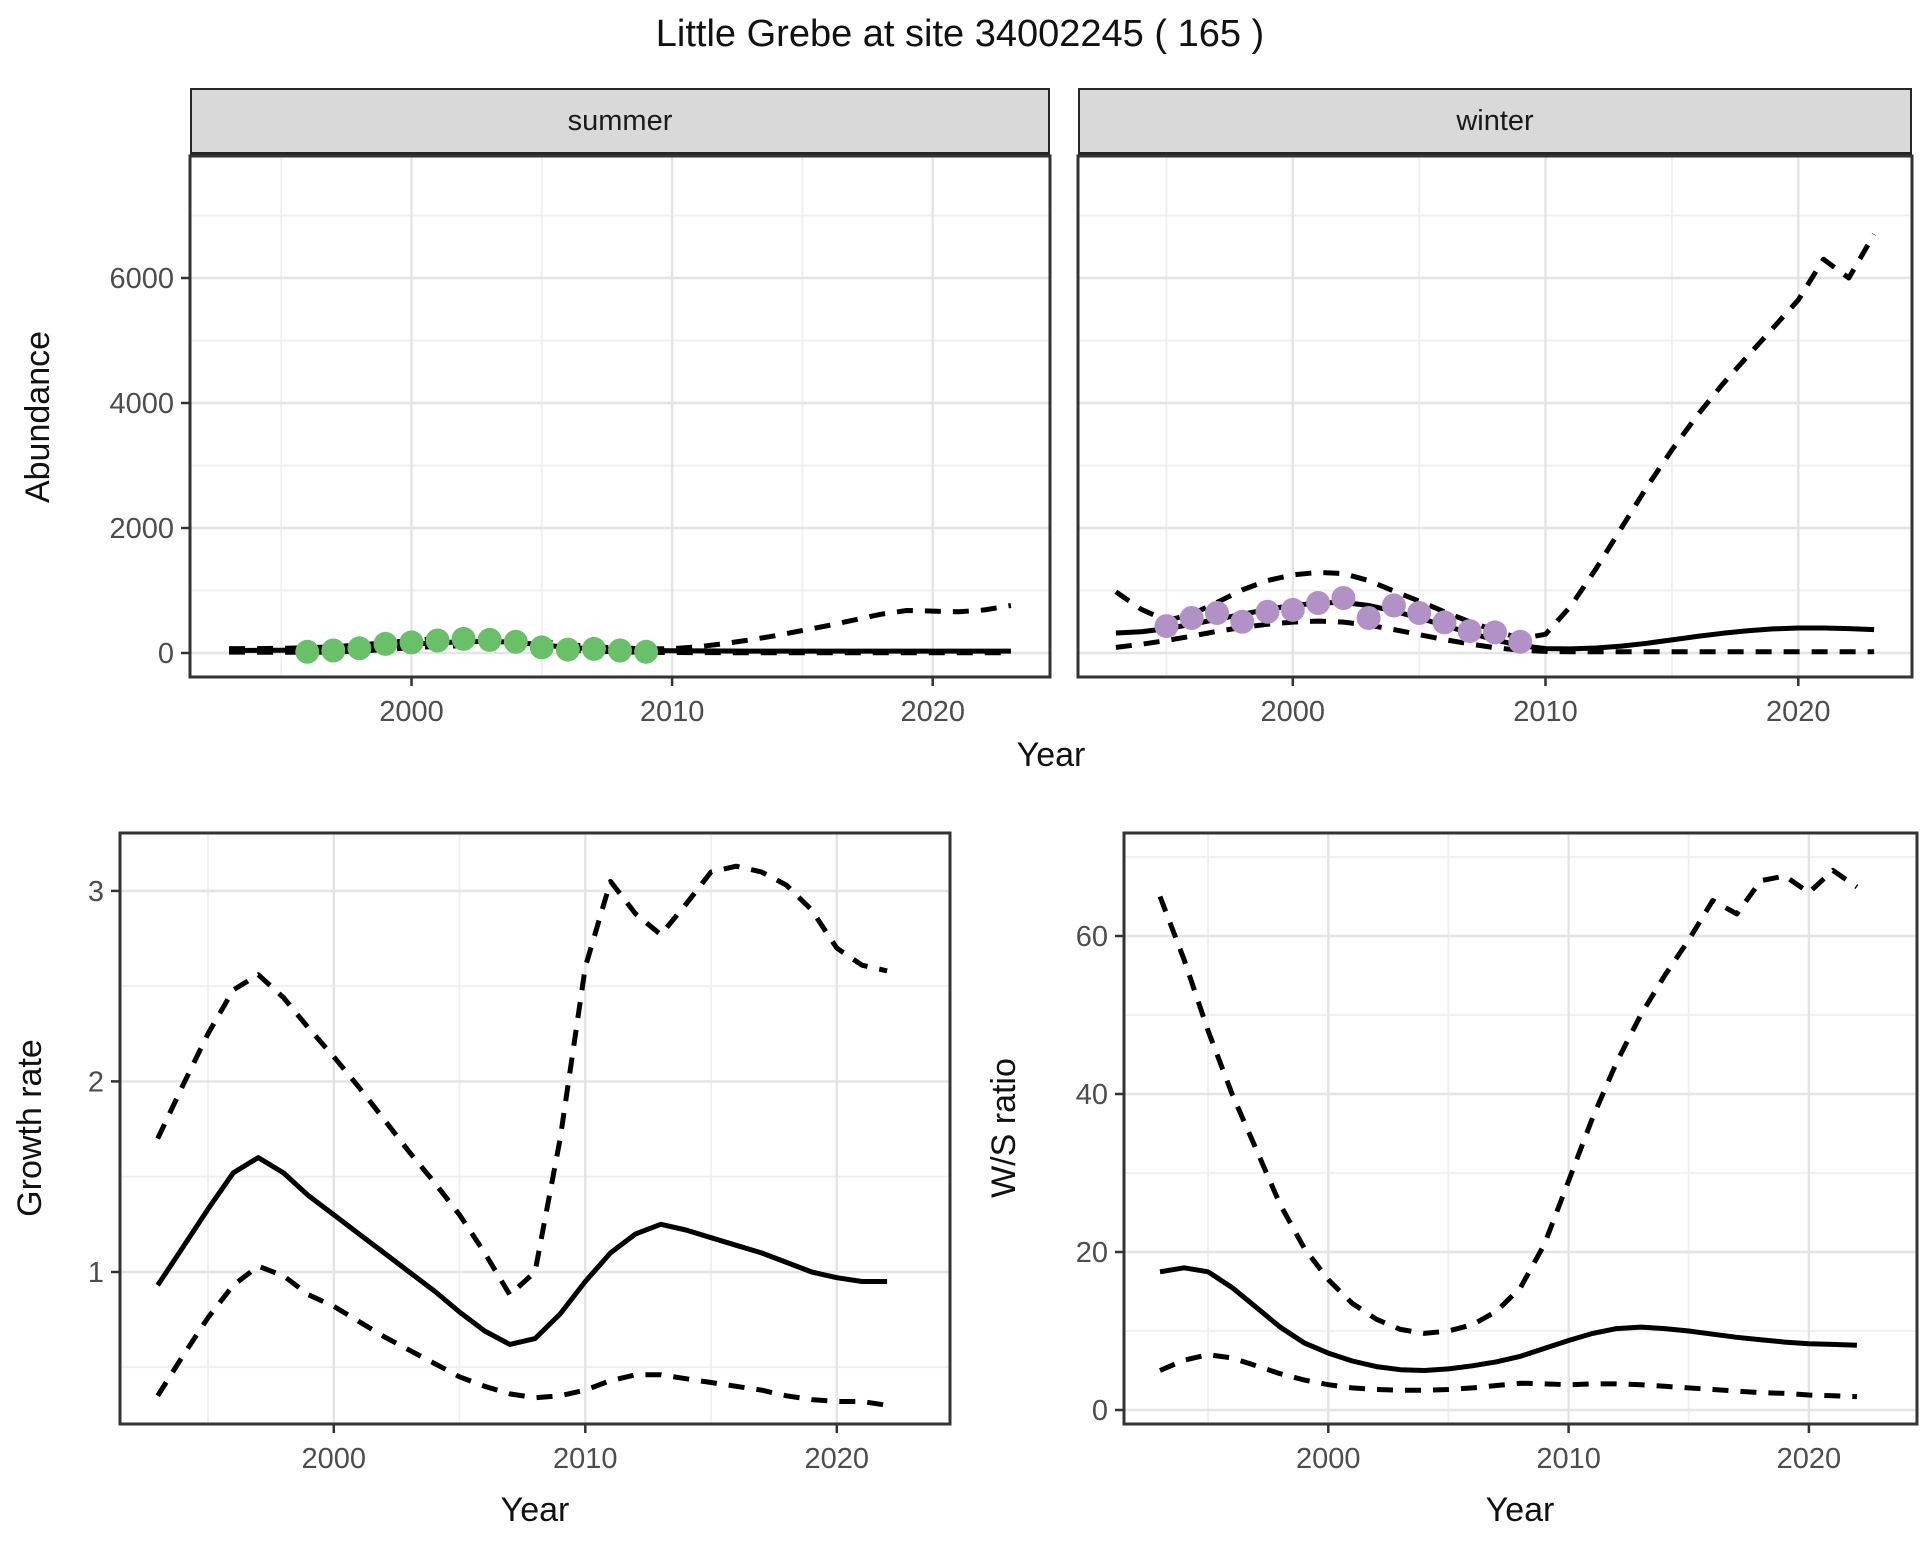 This screenshot has height=1560, width=1920. What do you see at coordinates (521, 1080) in the screenshot?
I see `growth-rate-ci-high` at bounding box center [521, 1080].